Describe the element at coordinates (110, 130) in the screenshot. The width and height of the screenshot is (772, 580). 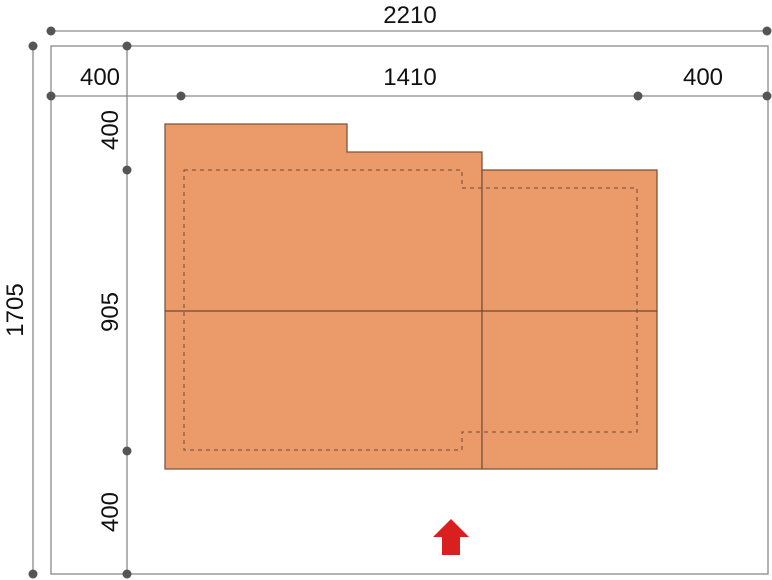
I see `label-top-setback: 400` at that location.